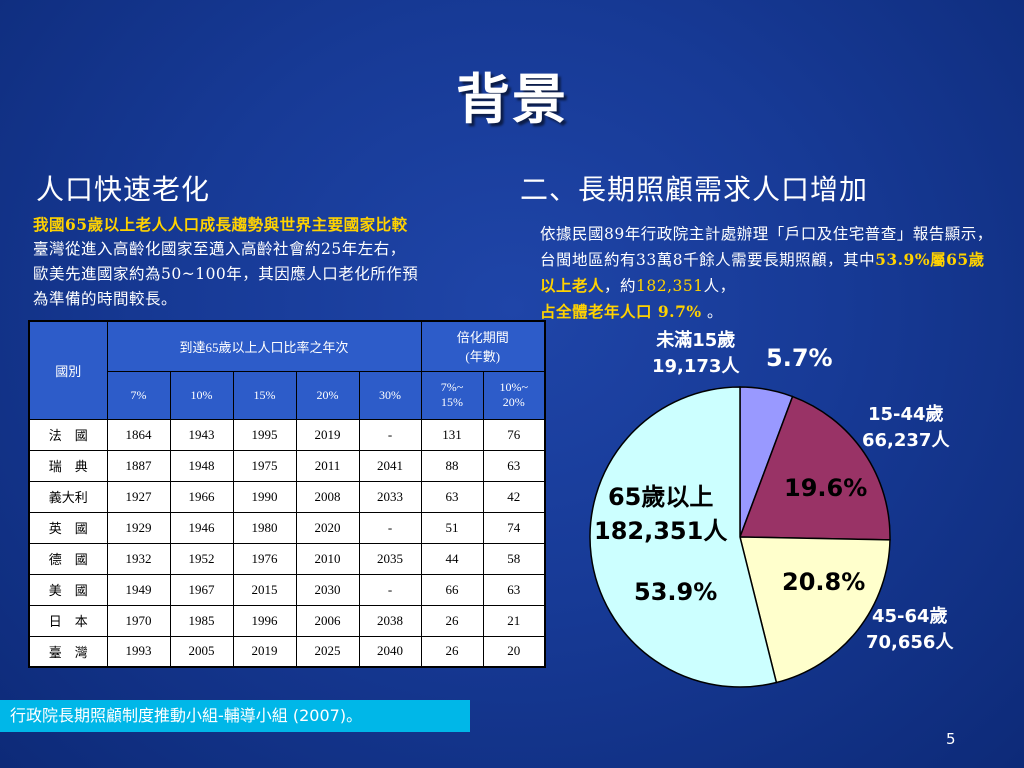  Describe the element at coordinates (620, 286) in the screenshot. I see `right-desc-part-2: ，約` at that location.